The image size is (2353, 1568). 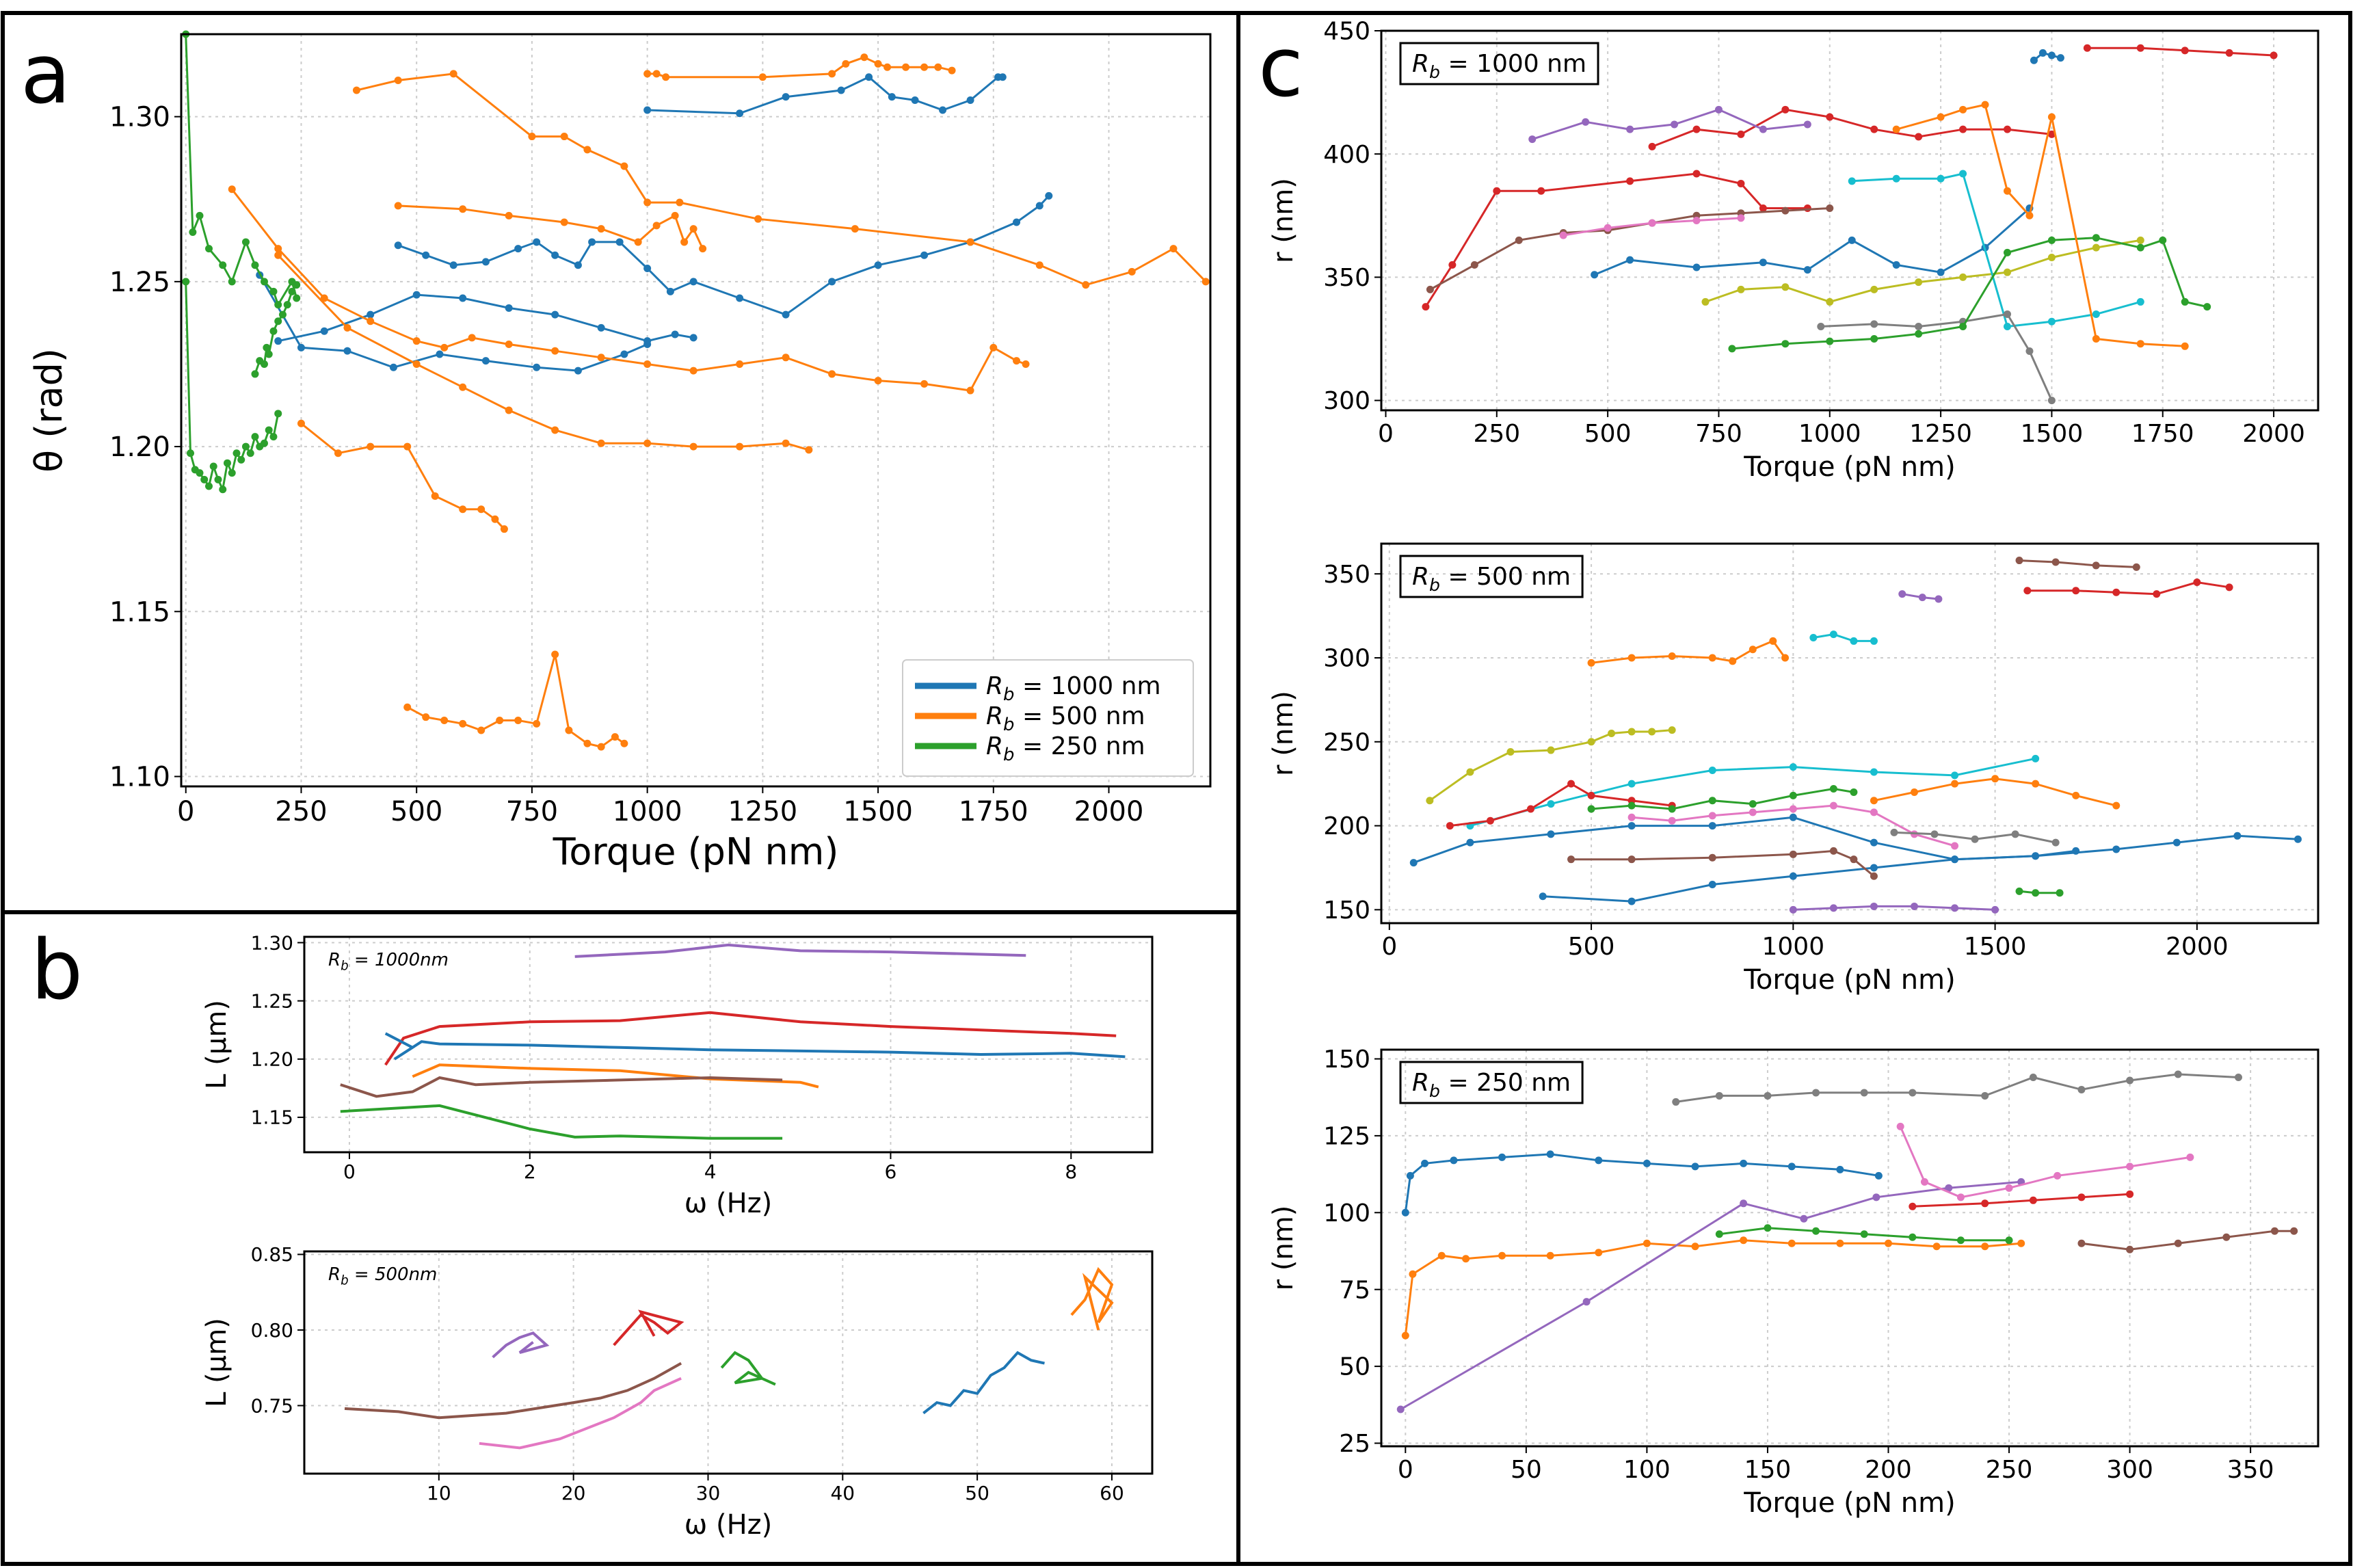 I want to click on x-tick-label: 350, so click(x=2250, y=1470).